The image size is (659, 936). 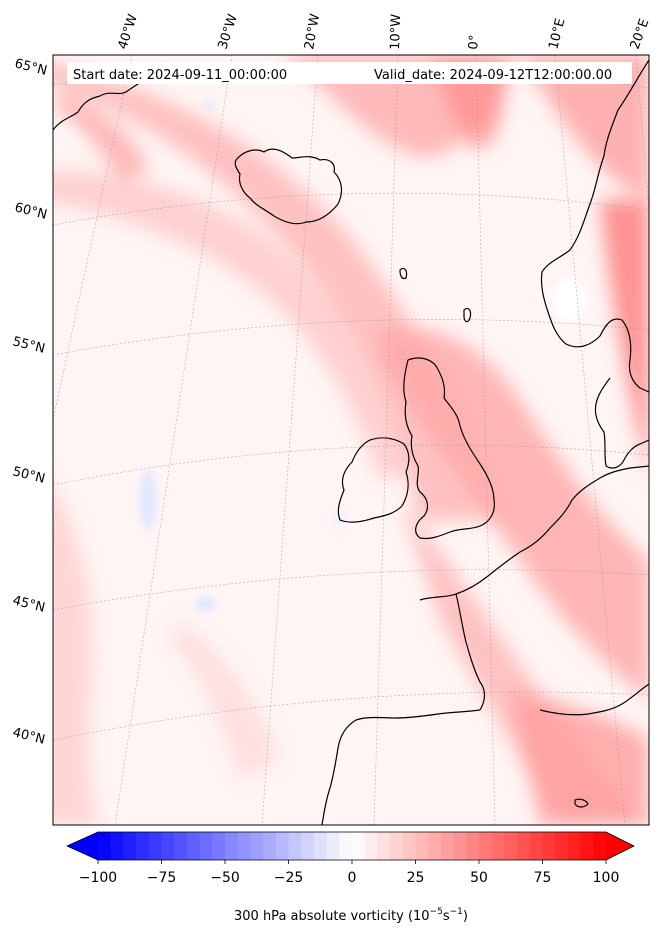 I want to click on balearic-coast, so click(x=581, y=803).